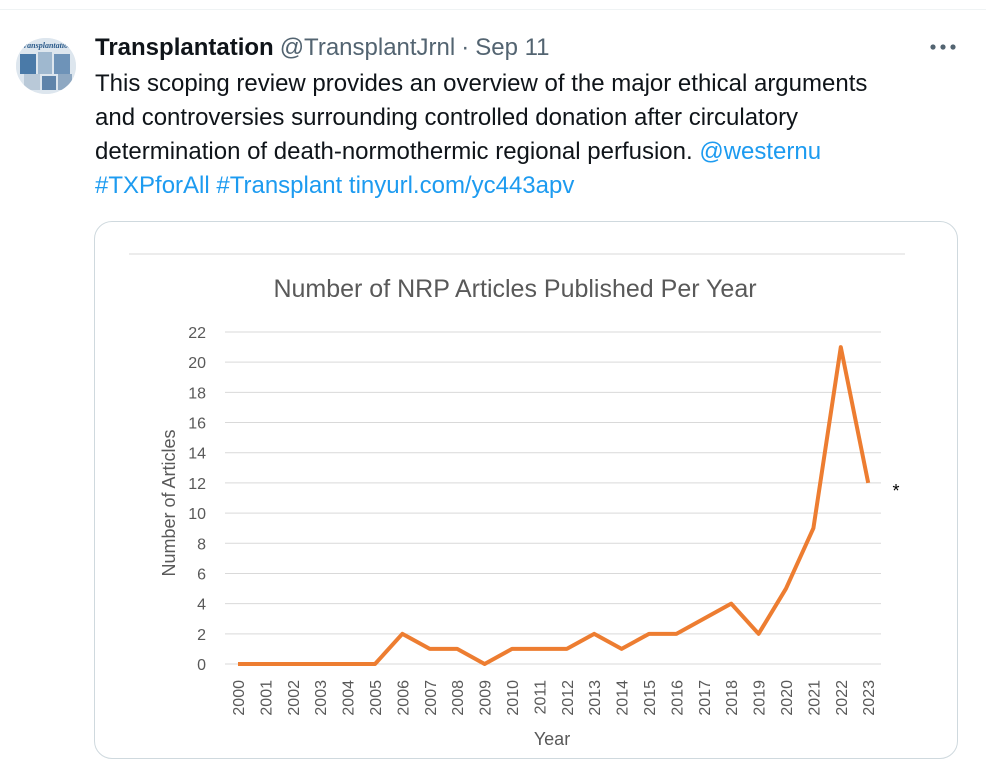 The height and width of the screenshot is (766, 986). What do you see at coordinates (197, 393) in the screenshot?
I see `y-tick-label: 18` at bounding box center [197, 393].